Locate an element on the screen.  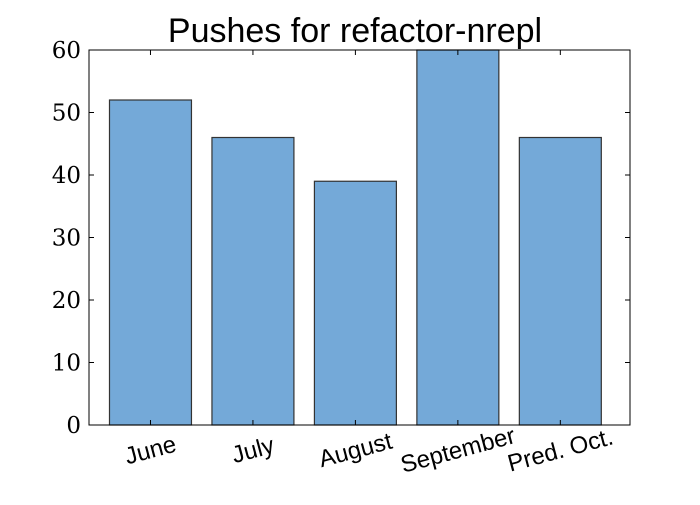
bar-june is located at coordinates (150, 262).